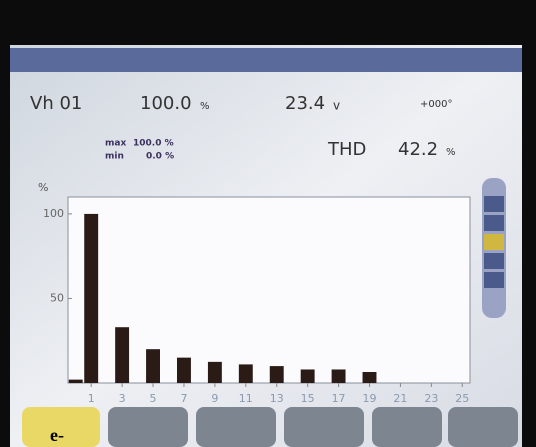 Image resolution: width=536 pixels, height=447 pixels. What do you see at coordinates (53, 213) in the screenshot?
I see `y-tick-label: 100` at bounding box center [53, 213].